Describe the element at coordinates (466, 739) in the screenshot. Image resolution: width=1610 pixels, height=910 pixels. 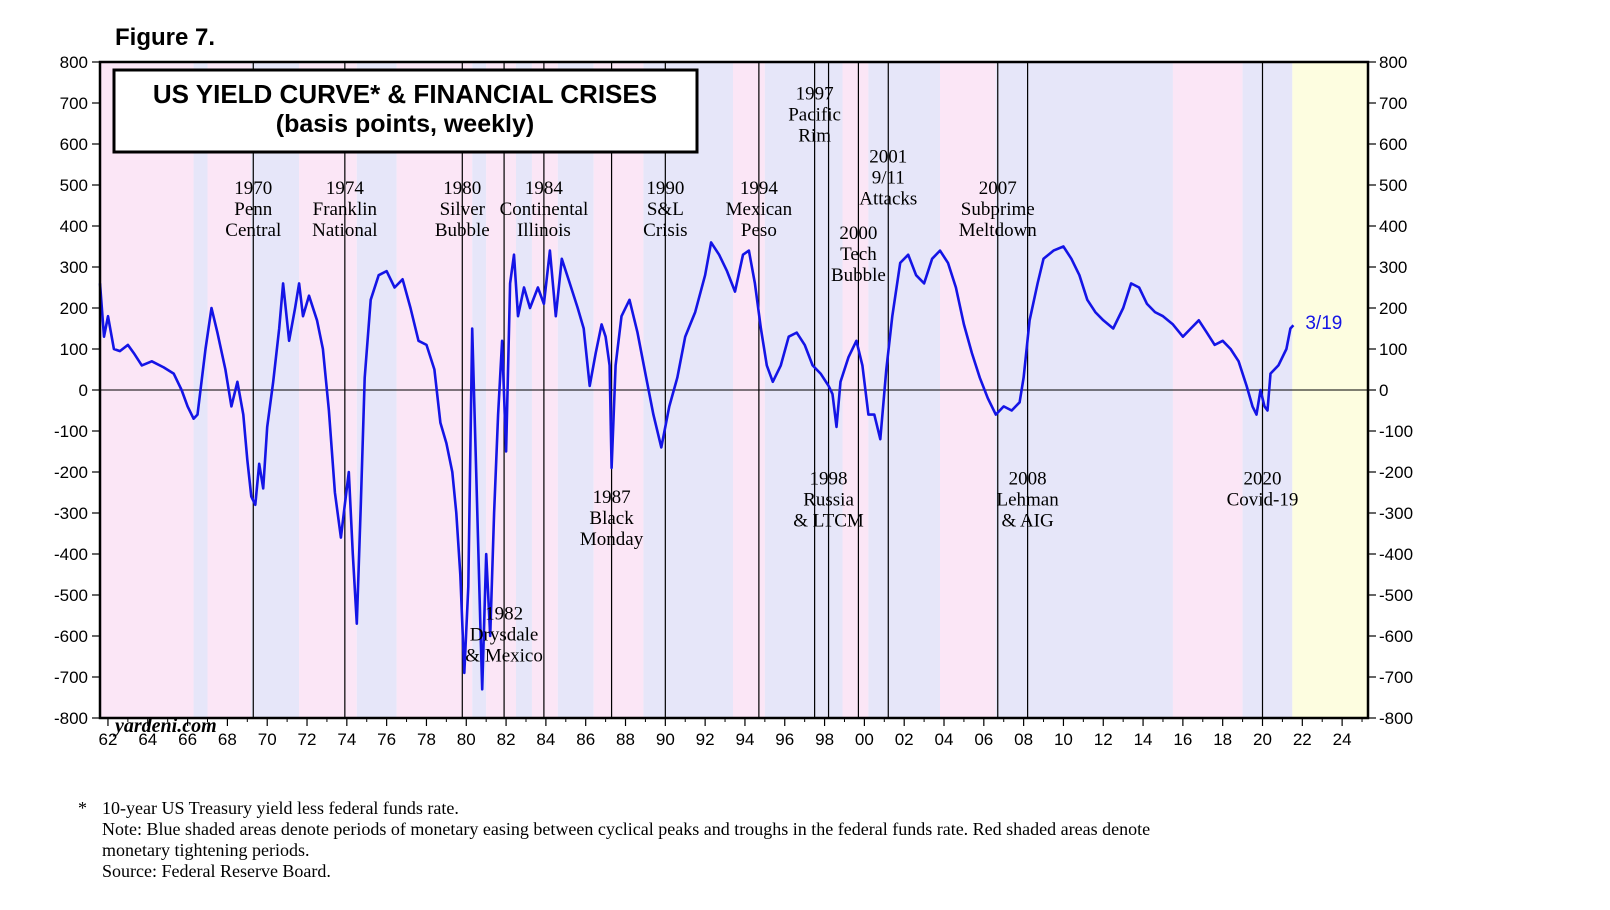
I see `x-tick-label: 80` at that location.